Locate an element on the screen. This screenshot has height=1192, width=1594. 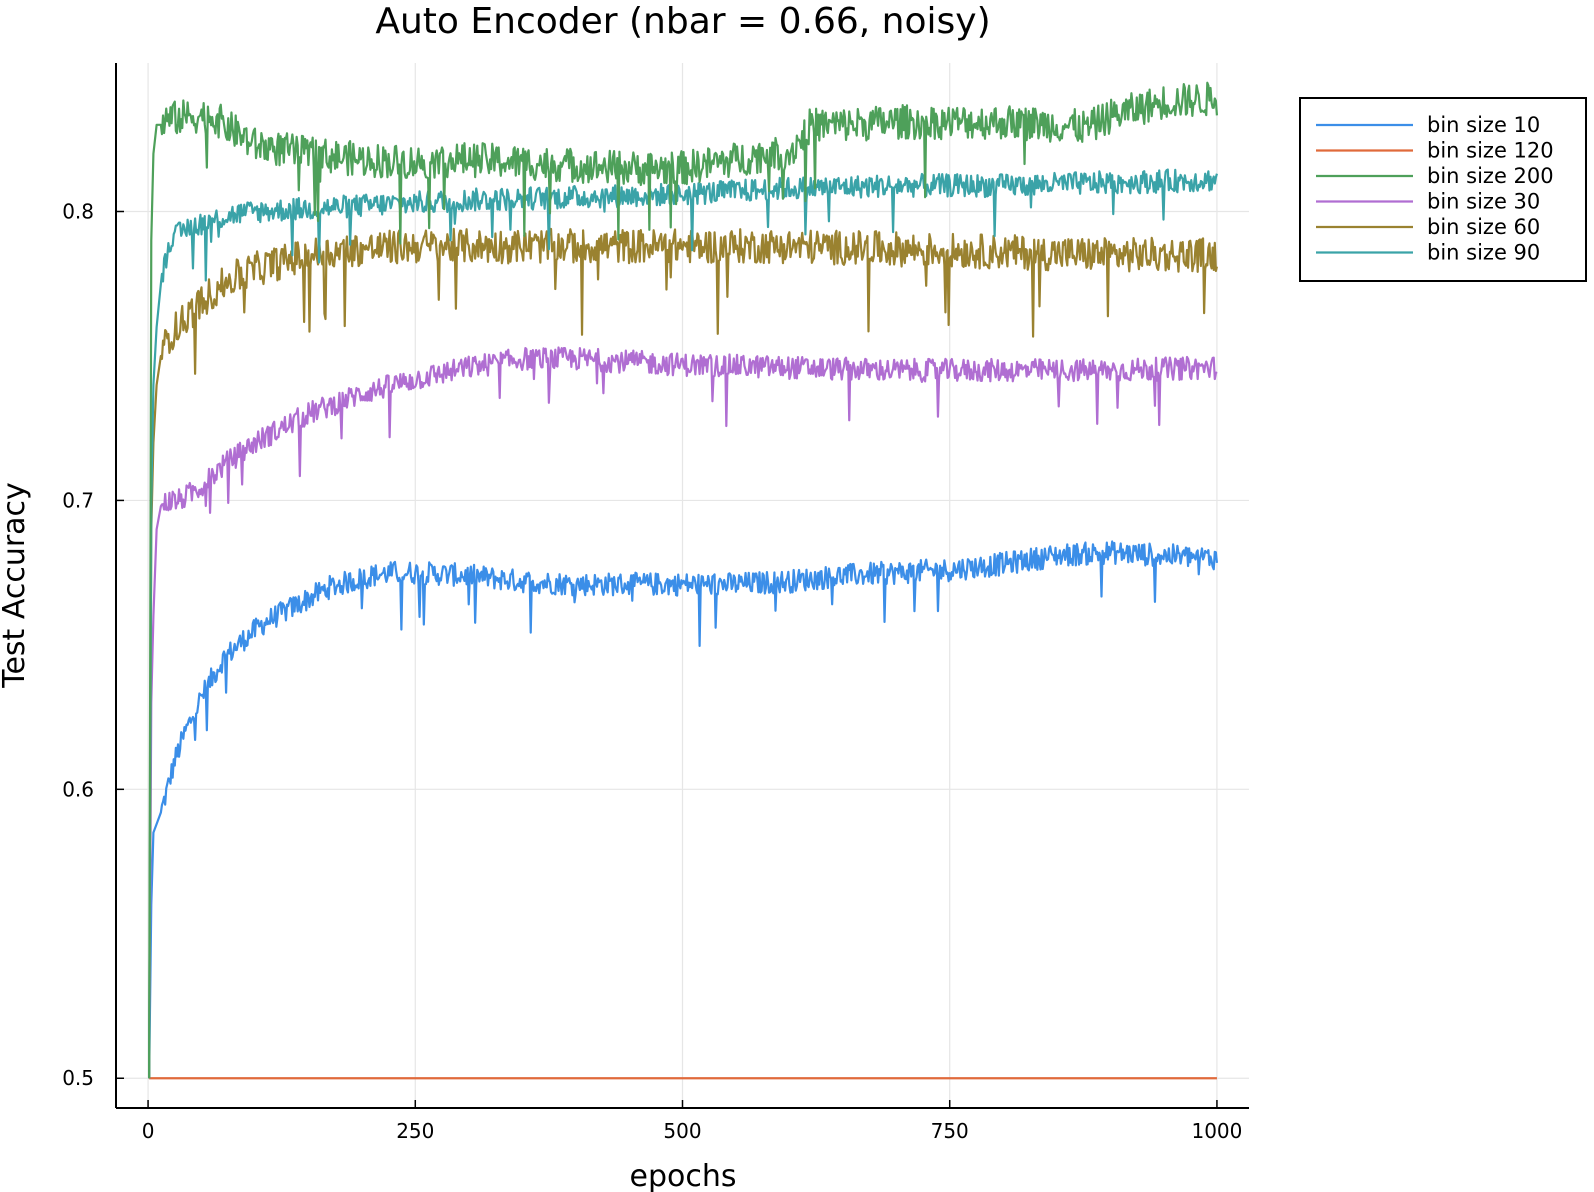
y-tick-label: 0.7 is located at coordinates (78, 500).